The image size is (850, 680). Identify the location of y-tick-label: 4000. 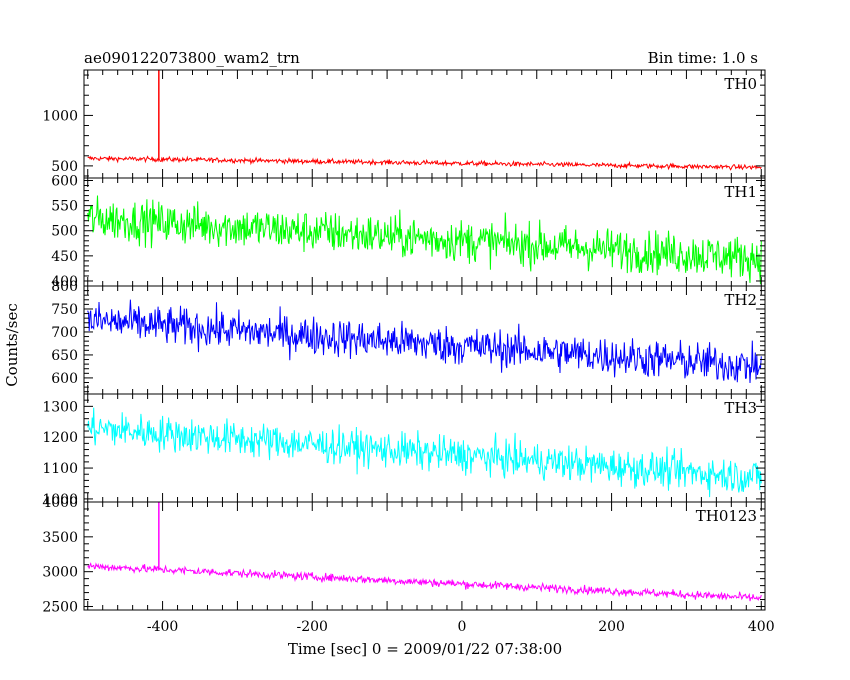
(60, 503).